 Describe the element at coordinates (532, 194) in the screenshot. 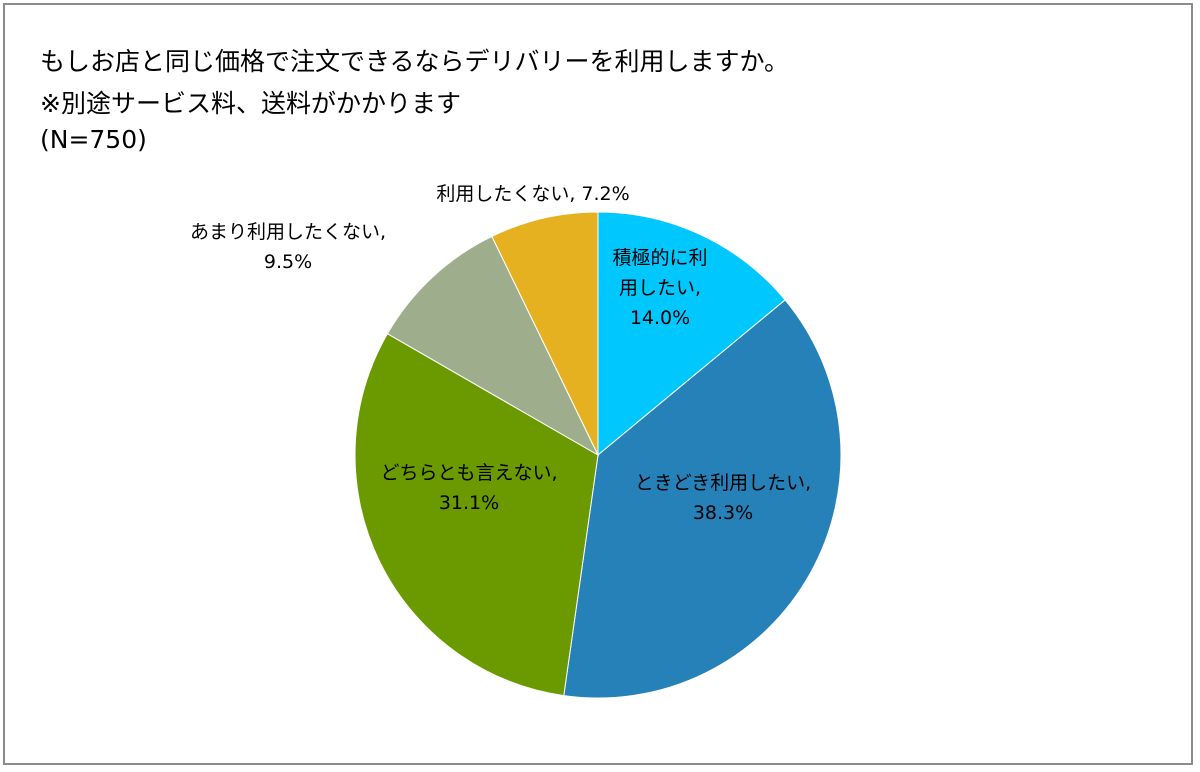

I see `slice-label-5: 利用したくない, 7.2%` at that location.